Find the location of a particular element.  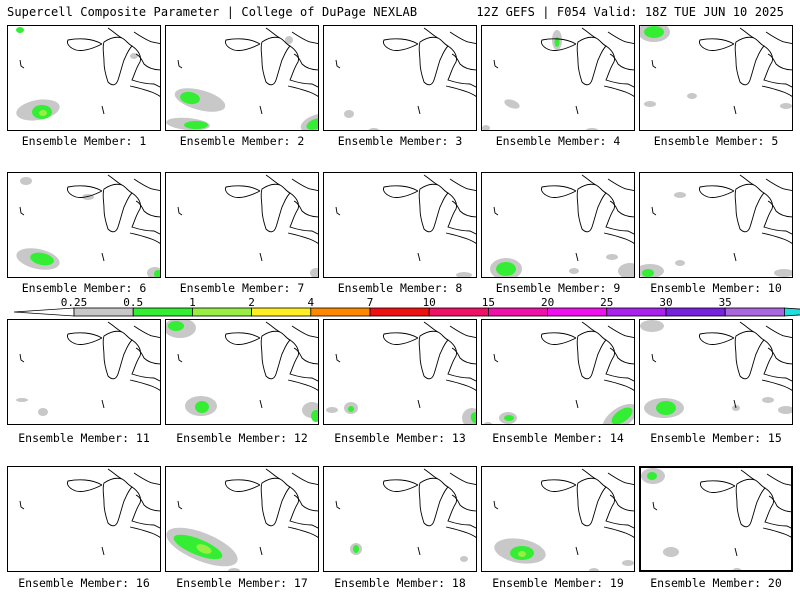

colorbar-tick-label: 25 is located at coordinates (606, 302).